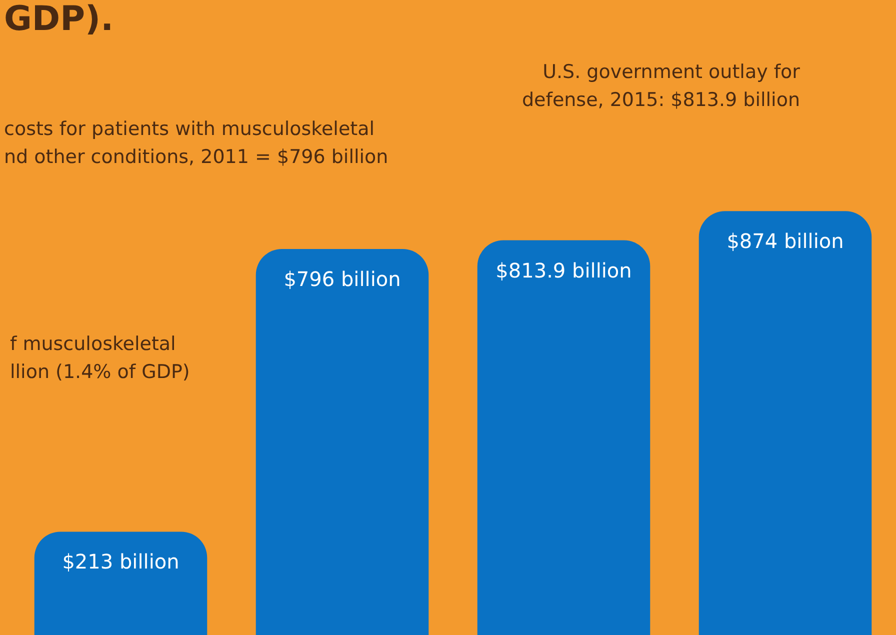  What do you see at coordinates (785, 241) in the screenshot?
I see `data-label: $874 billion` at bounding box center [785, 241].